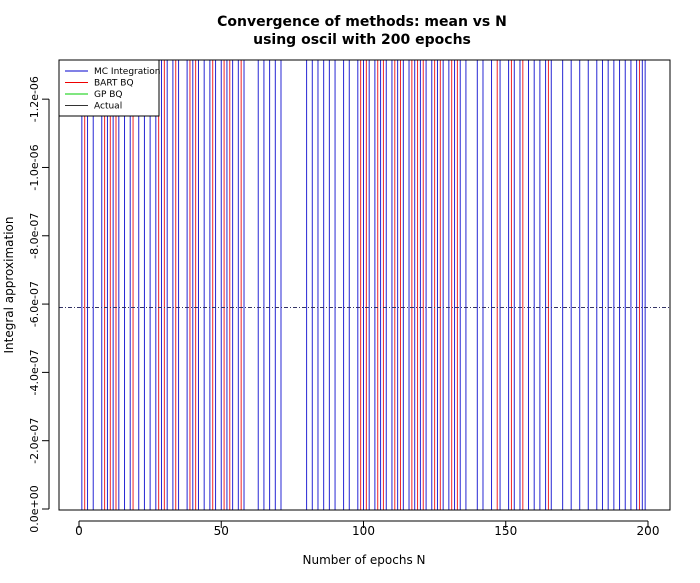 This screenshot has width=700, height=583. Describe the element at coordinates (34, 99) in the screenshot. I see `y-tick-label-6: -1.2e-06` at that location.